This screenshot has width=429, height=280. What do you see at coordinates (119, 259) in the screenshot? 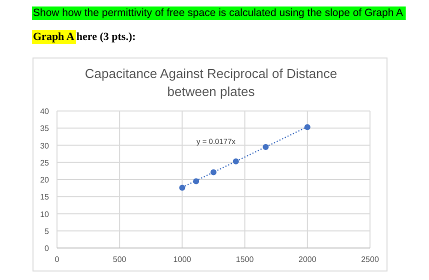
I see `x-tick-label: 500` at bounding box center [119, 259].